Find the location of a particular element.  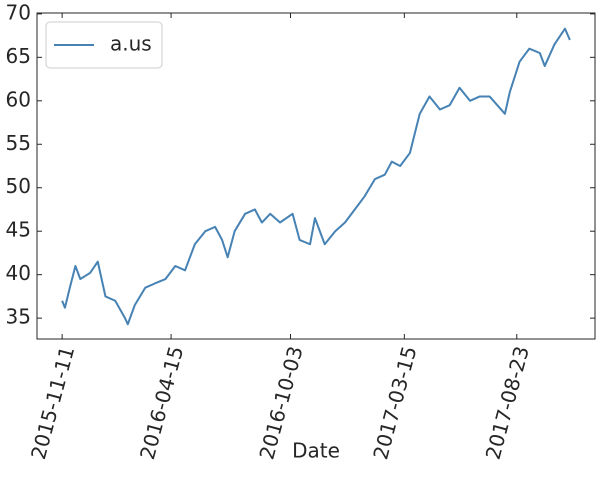

legend-label: a.us is located at coordinates (131, 44).